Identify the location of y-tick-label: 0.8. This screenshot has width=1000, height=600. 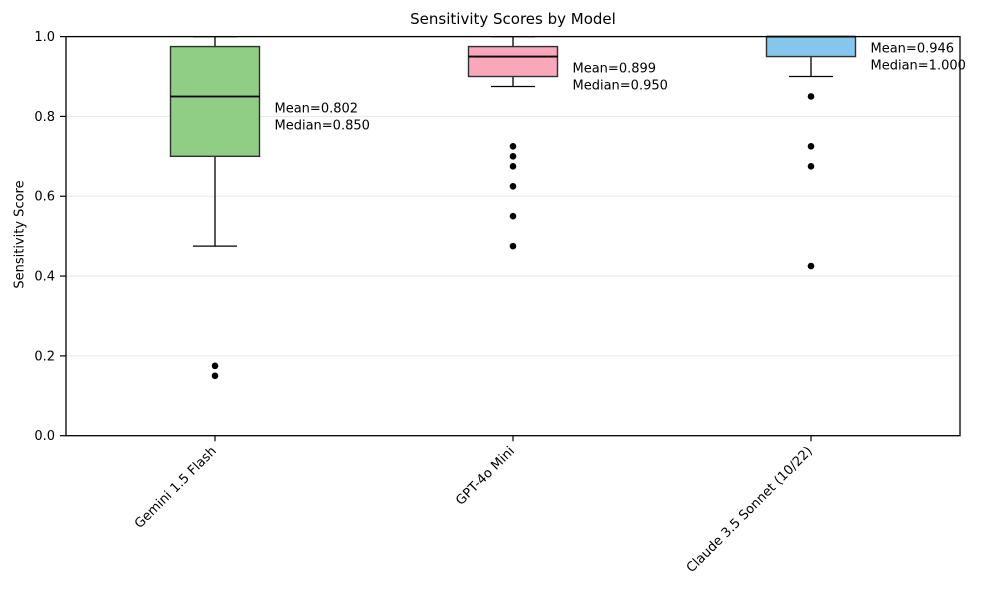
(44, 117).